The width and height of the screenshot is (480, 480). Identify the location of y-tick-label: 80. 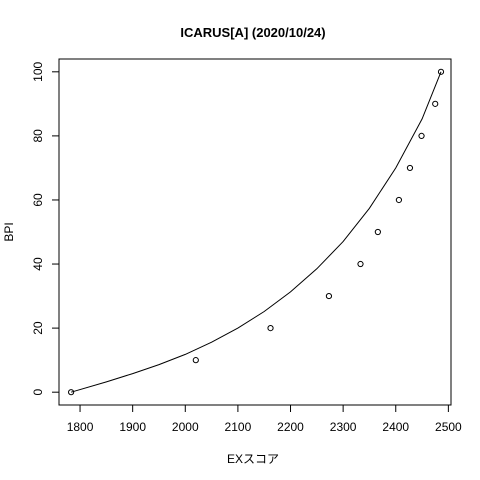
(38, 136).